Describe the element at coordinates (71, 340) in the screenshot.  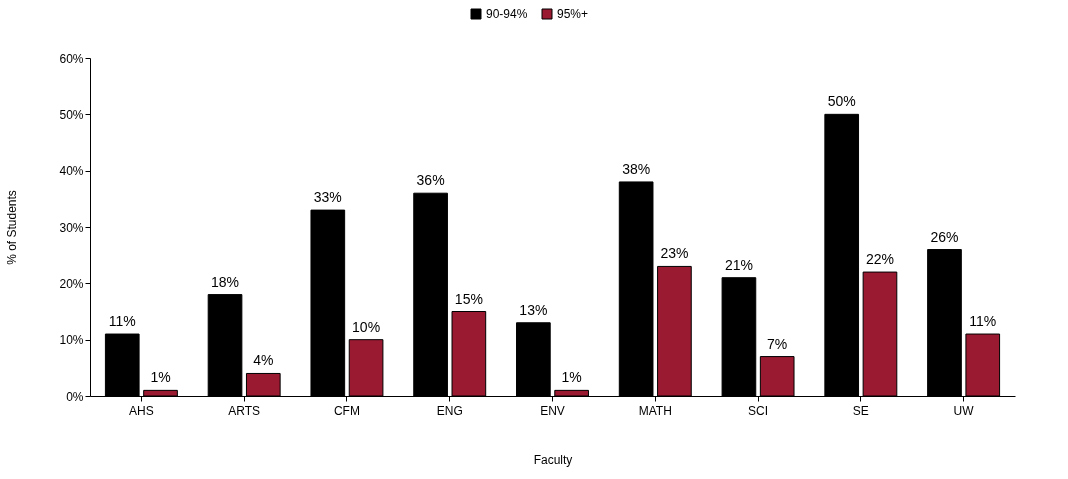
I see `y-tick-label: 10%` at that location.